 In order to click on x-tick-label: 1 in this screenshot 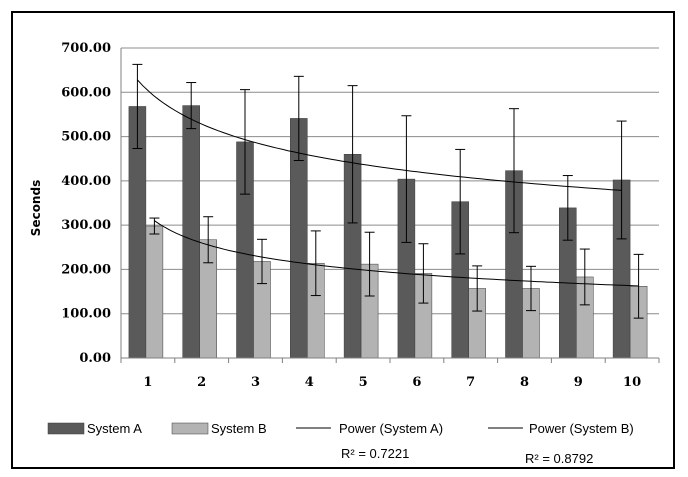, I will do `click(147, 382)`.